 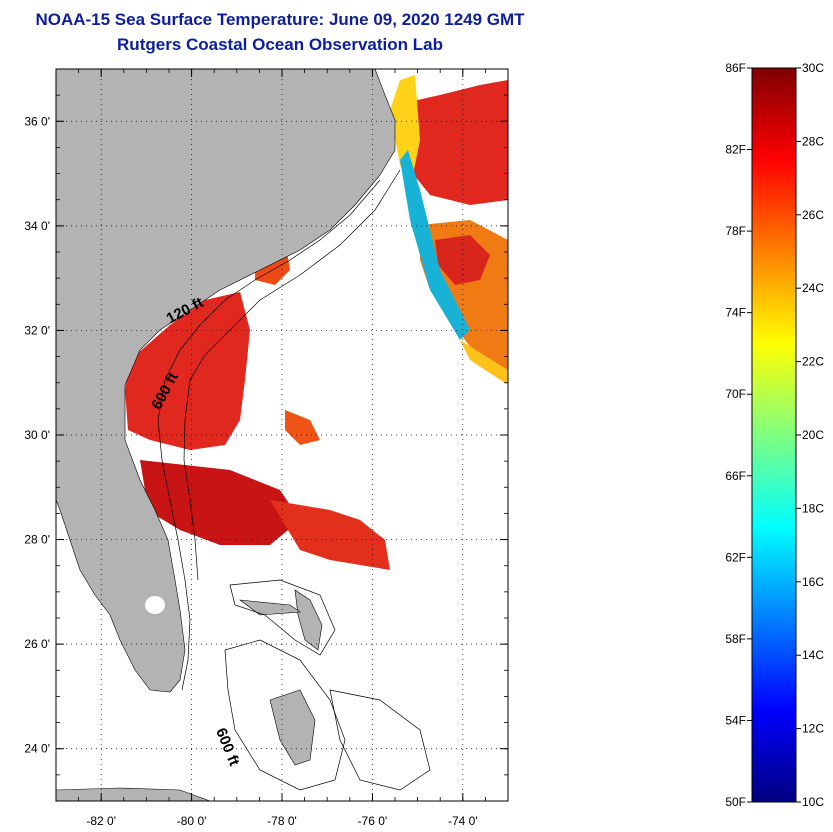 I want to click on y-tick-label: 24 0', so click(x=37, y=749).